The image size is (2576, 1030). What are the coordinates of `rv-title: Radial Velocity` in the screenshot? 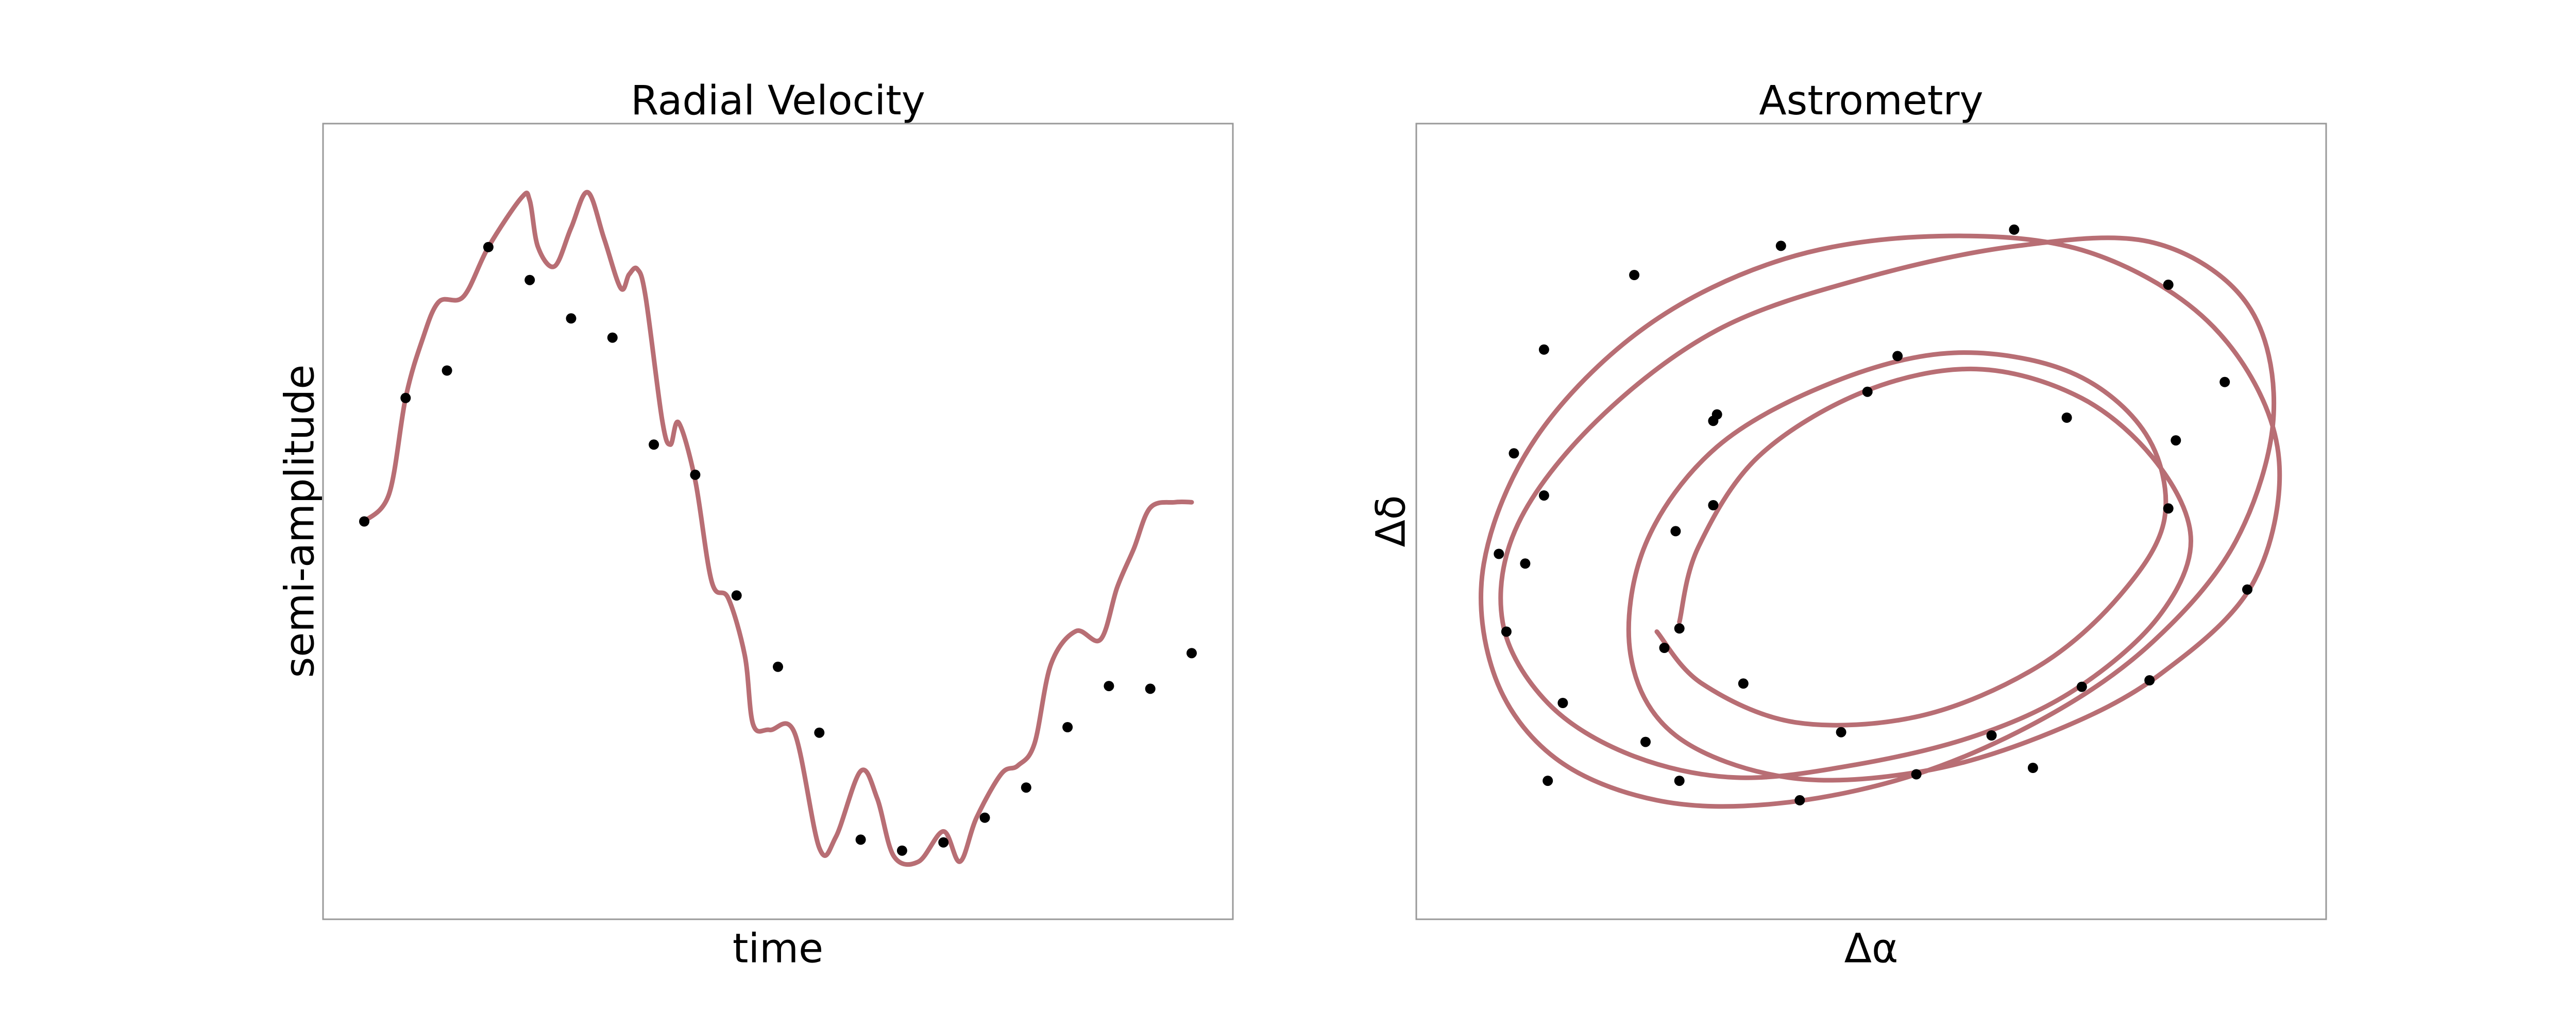 It's located at (778, 101).